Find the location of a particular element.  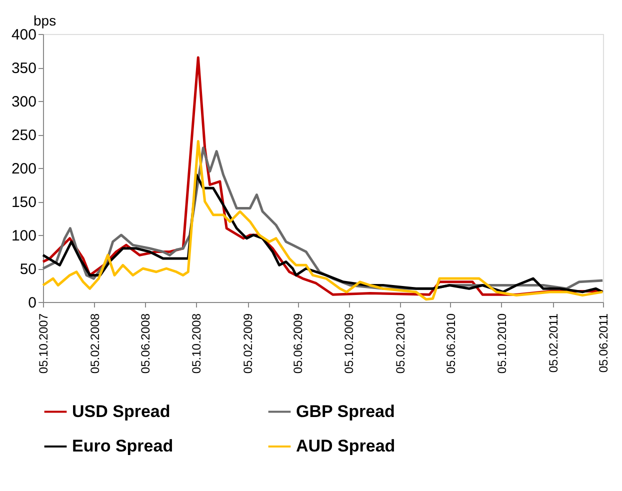

y-tick-label: 0 is located at coordinates (32, 303).